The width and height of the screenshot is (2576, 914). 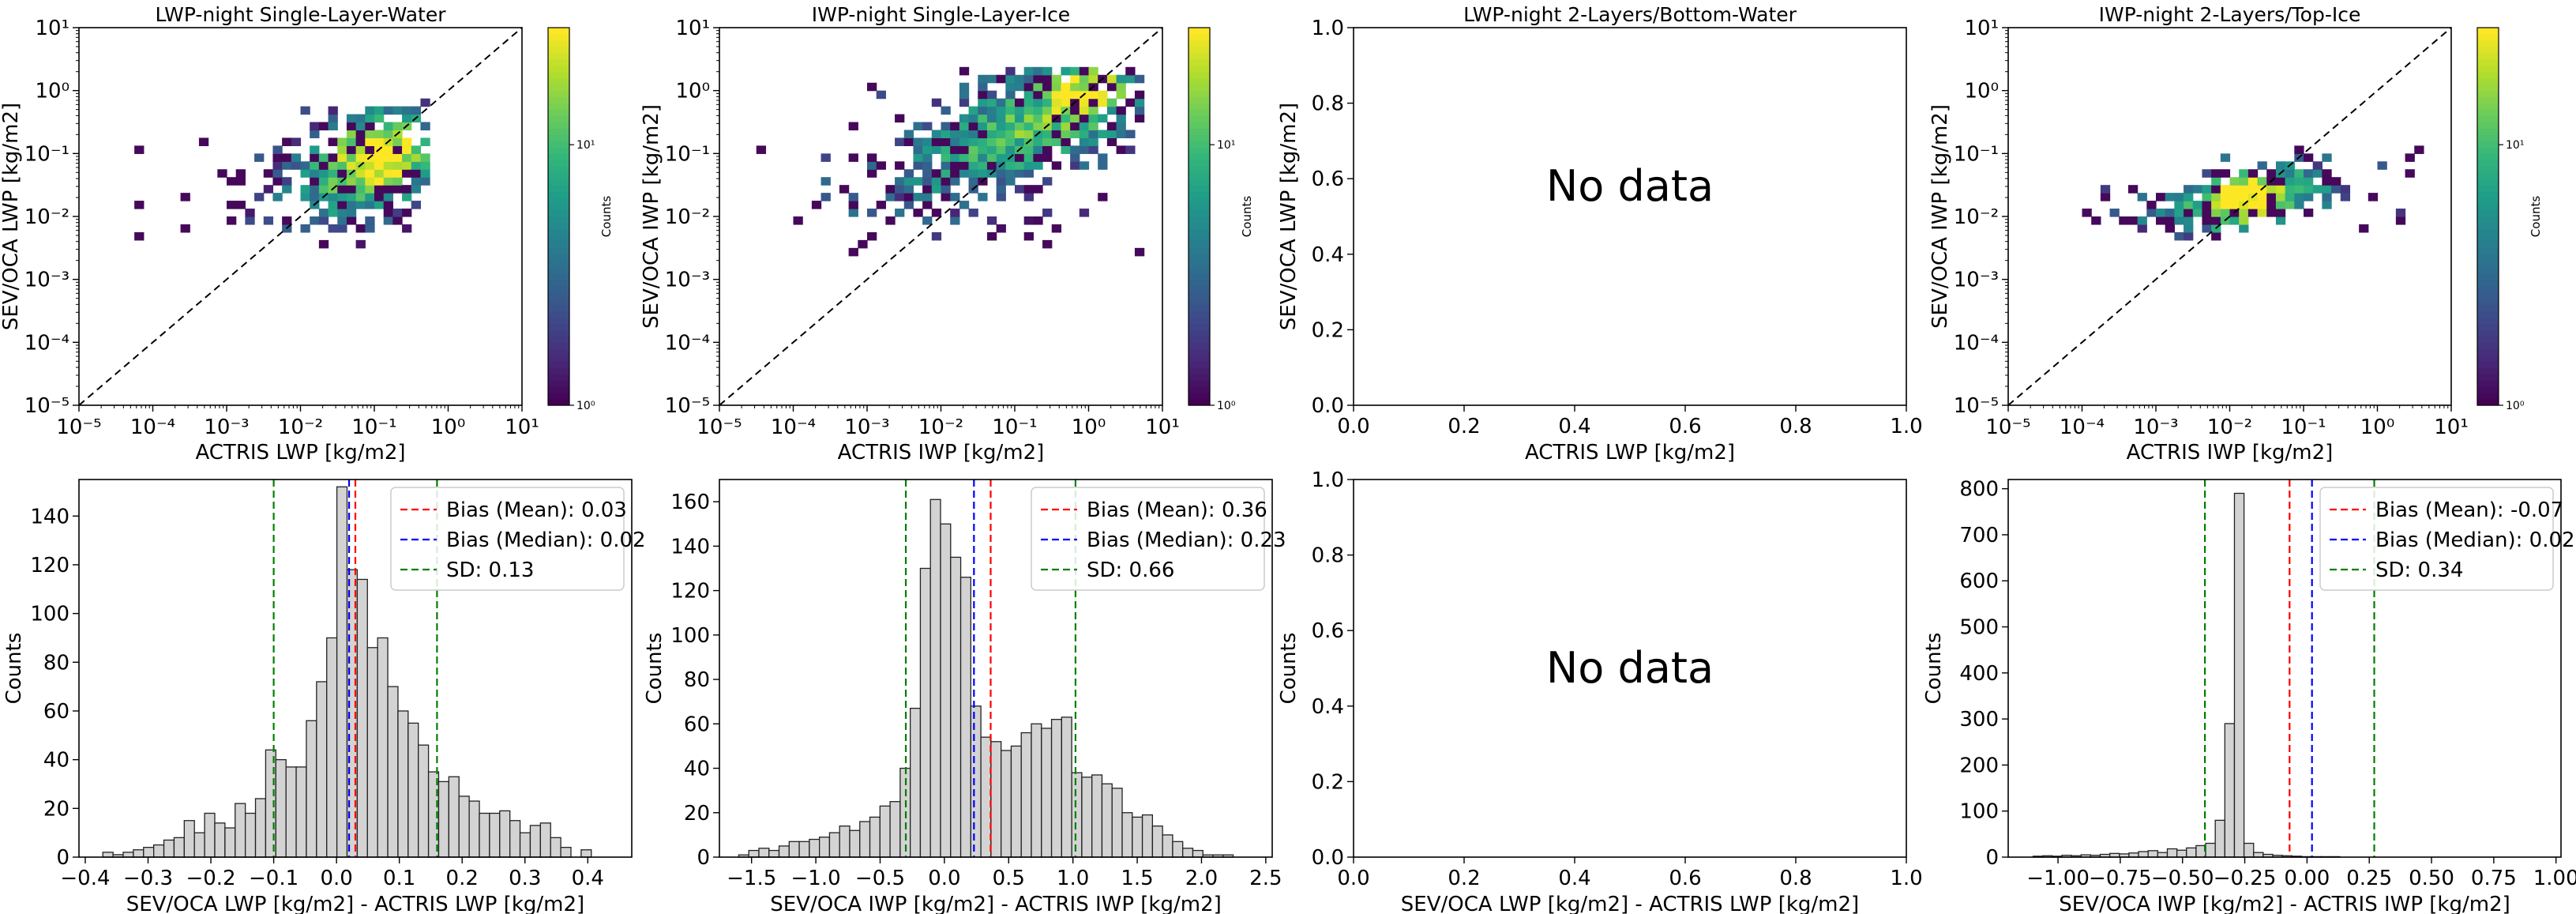 I want to click on legend-box, so click(x=1148, y=539).